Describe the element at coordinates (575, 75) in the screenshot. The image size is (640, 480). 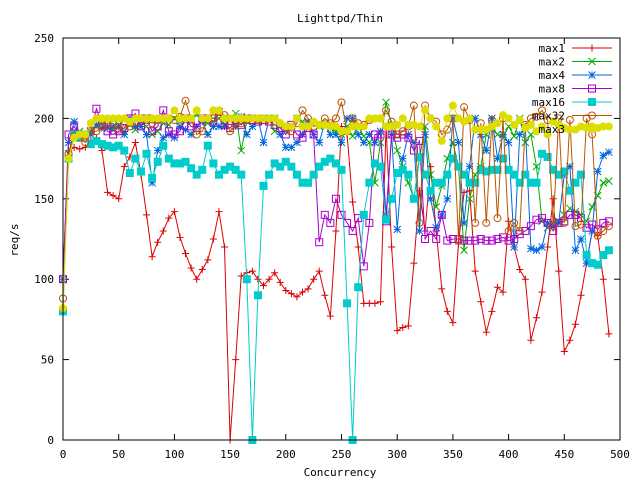
I see `legend-item-max4: max4` at that location.